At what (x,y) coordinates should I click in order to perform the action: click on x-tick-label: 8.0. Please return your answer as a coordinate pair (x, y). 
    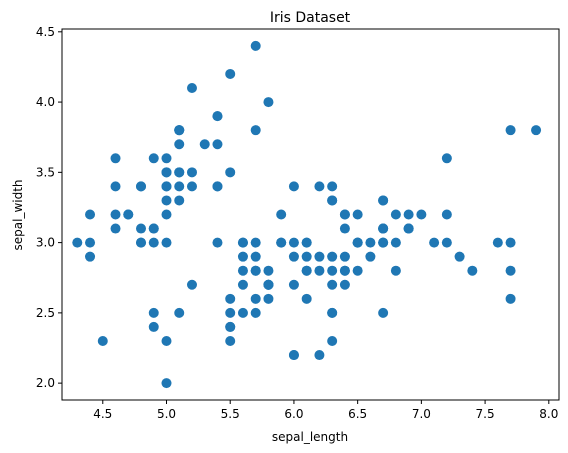
    Looking at the image, I should click on (548, 414).